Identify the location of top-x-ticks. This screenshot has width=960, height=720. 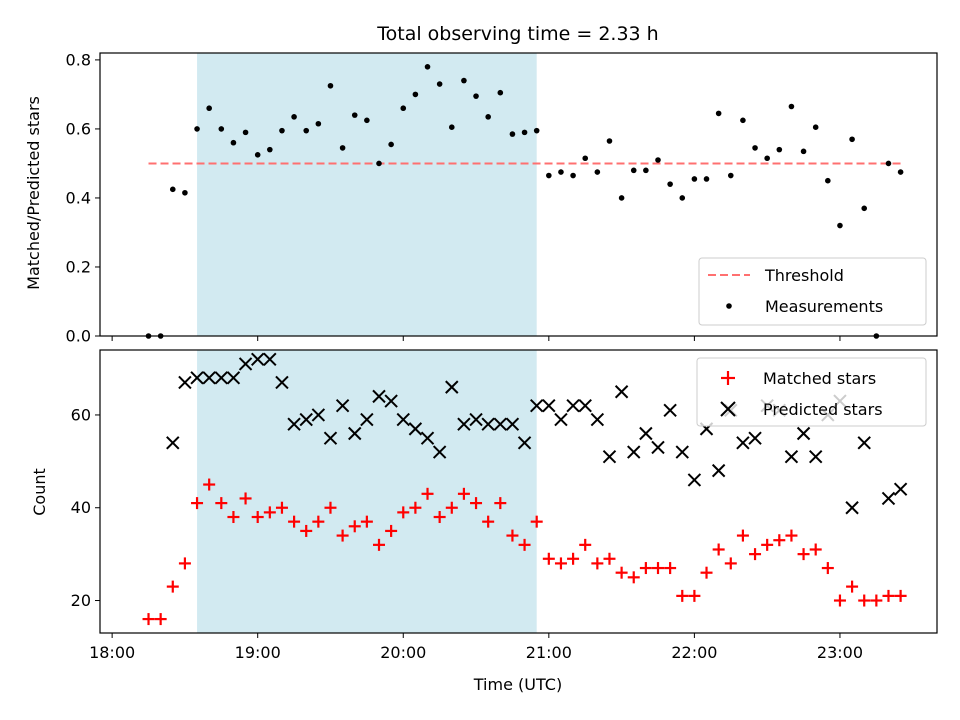
(476, 338).